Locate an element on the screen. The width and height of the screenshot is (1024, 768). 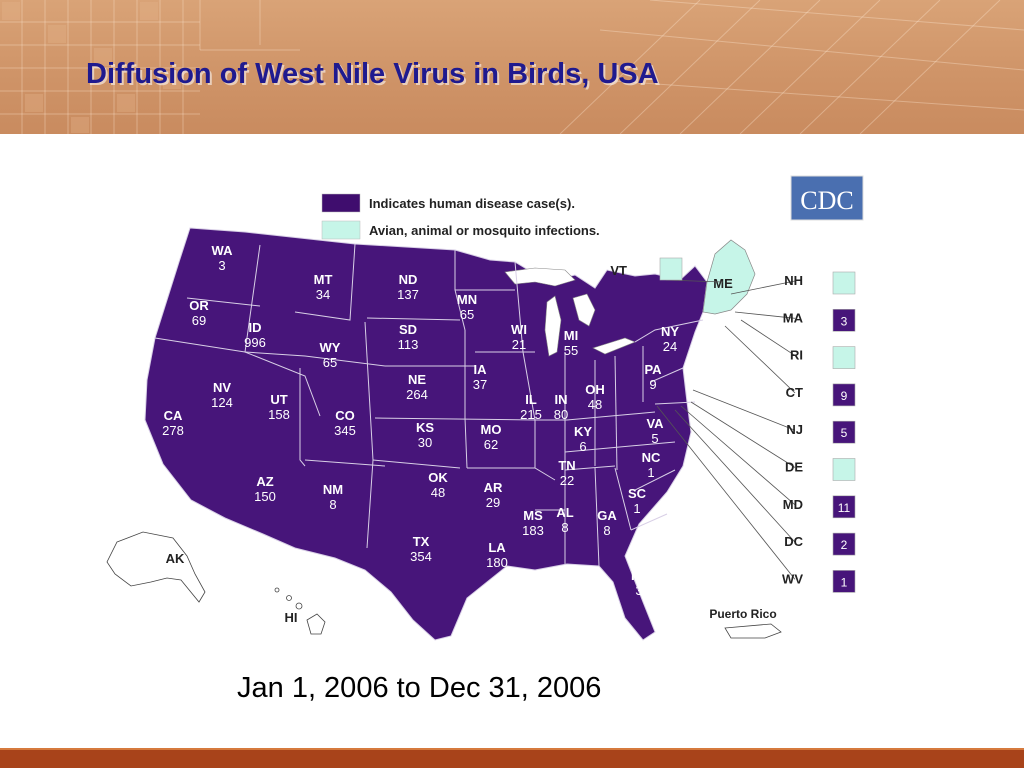
alaska-shape is located at coordinates (156, 567).